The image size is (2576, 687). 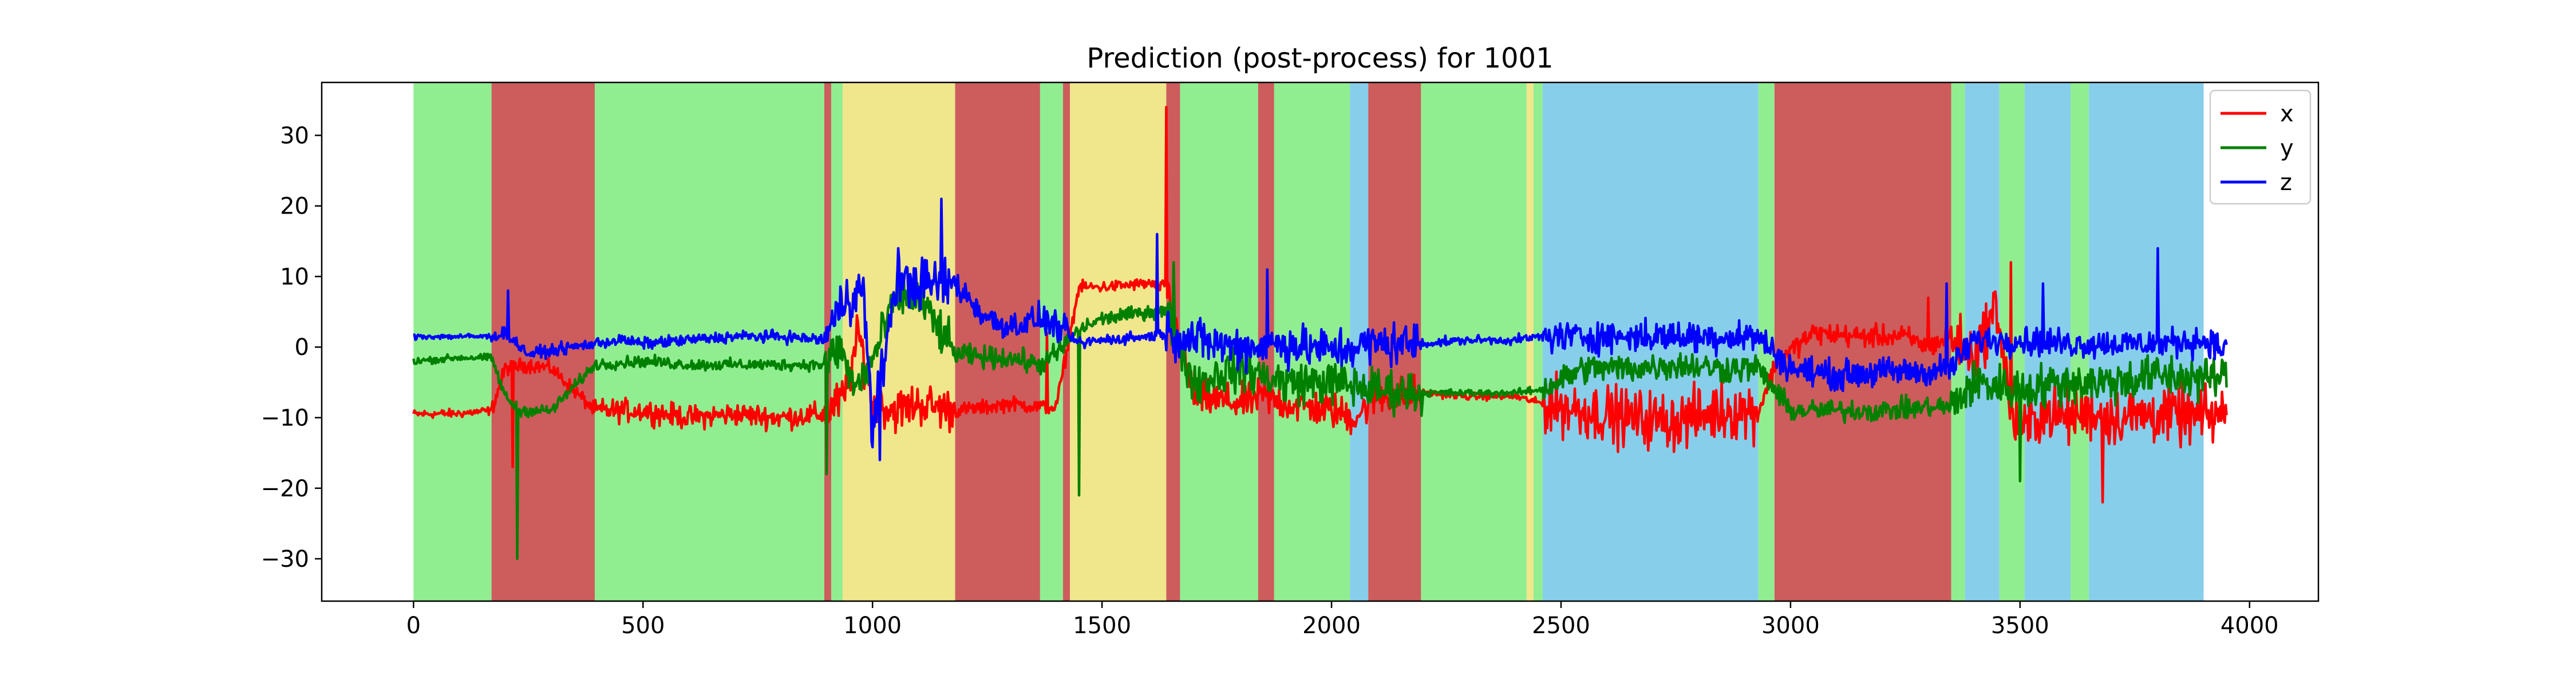 What do you see at coordinates (872, 626) in the screenshot?
I see `x-tick-label-2: 1000` at bounding box center [872, 626].